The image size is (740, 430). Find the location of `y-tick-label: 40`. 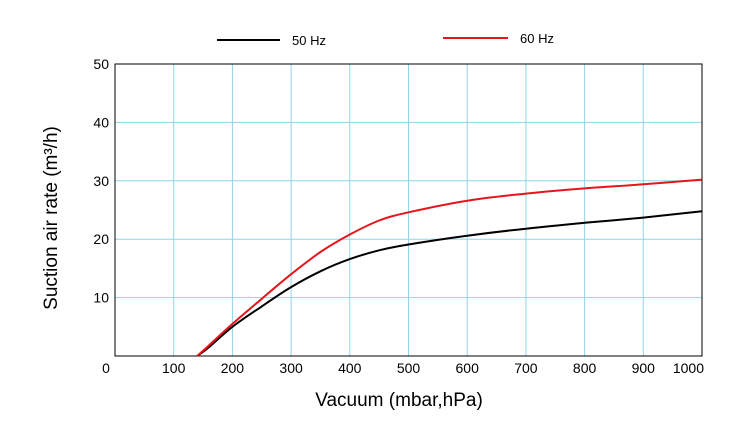

y-tick-label: 40 is located at coordinates (101, 122).